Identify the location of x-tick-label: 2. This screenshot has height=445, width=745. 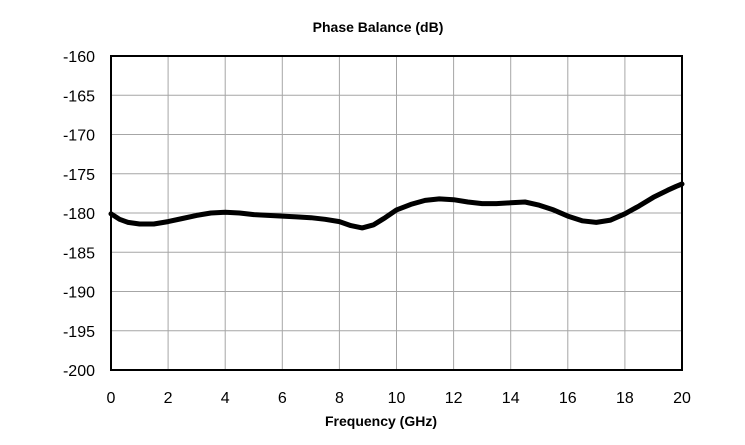
(168, 398).